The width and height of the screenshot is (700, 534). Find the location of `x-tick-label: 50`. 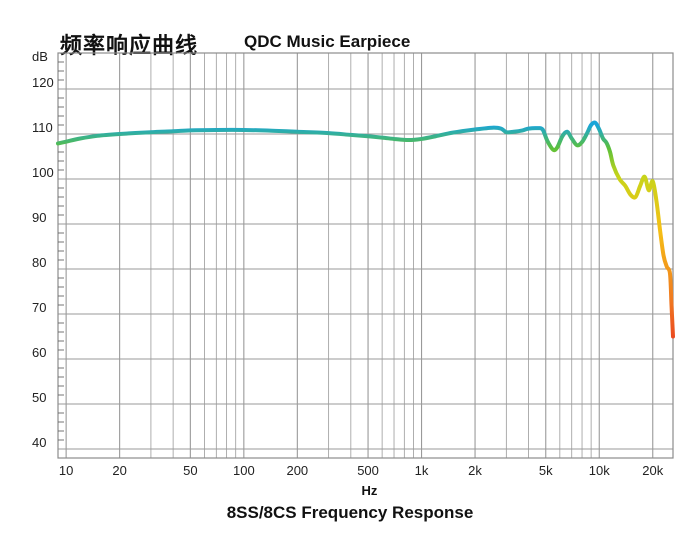

x-tick-label: 50 is located at coordinates (190, 470).